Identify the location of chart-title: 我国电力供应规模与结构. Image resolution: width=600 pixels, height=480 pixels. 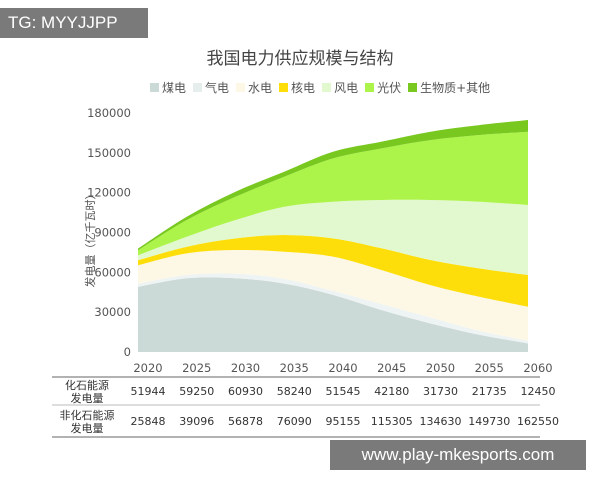
(300, 59).